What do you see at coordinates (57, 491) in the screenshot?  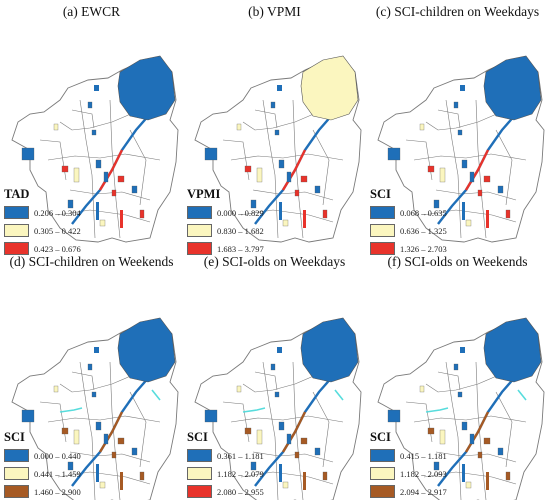 I see `legend-label: 1.460 – 2.900` at bounding box center [57, 491].